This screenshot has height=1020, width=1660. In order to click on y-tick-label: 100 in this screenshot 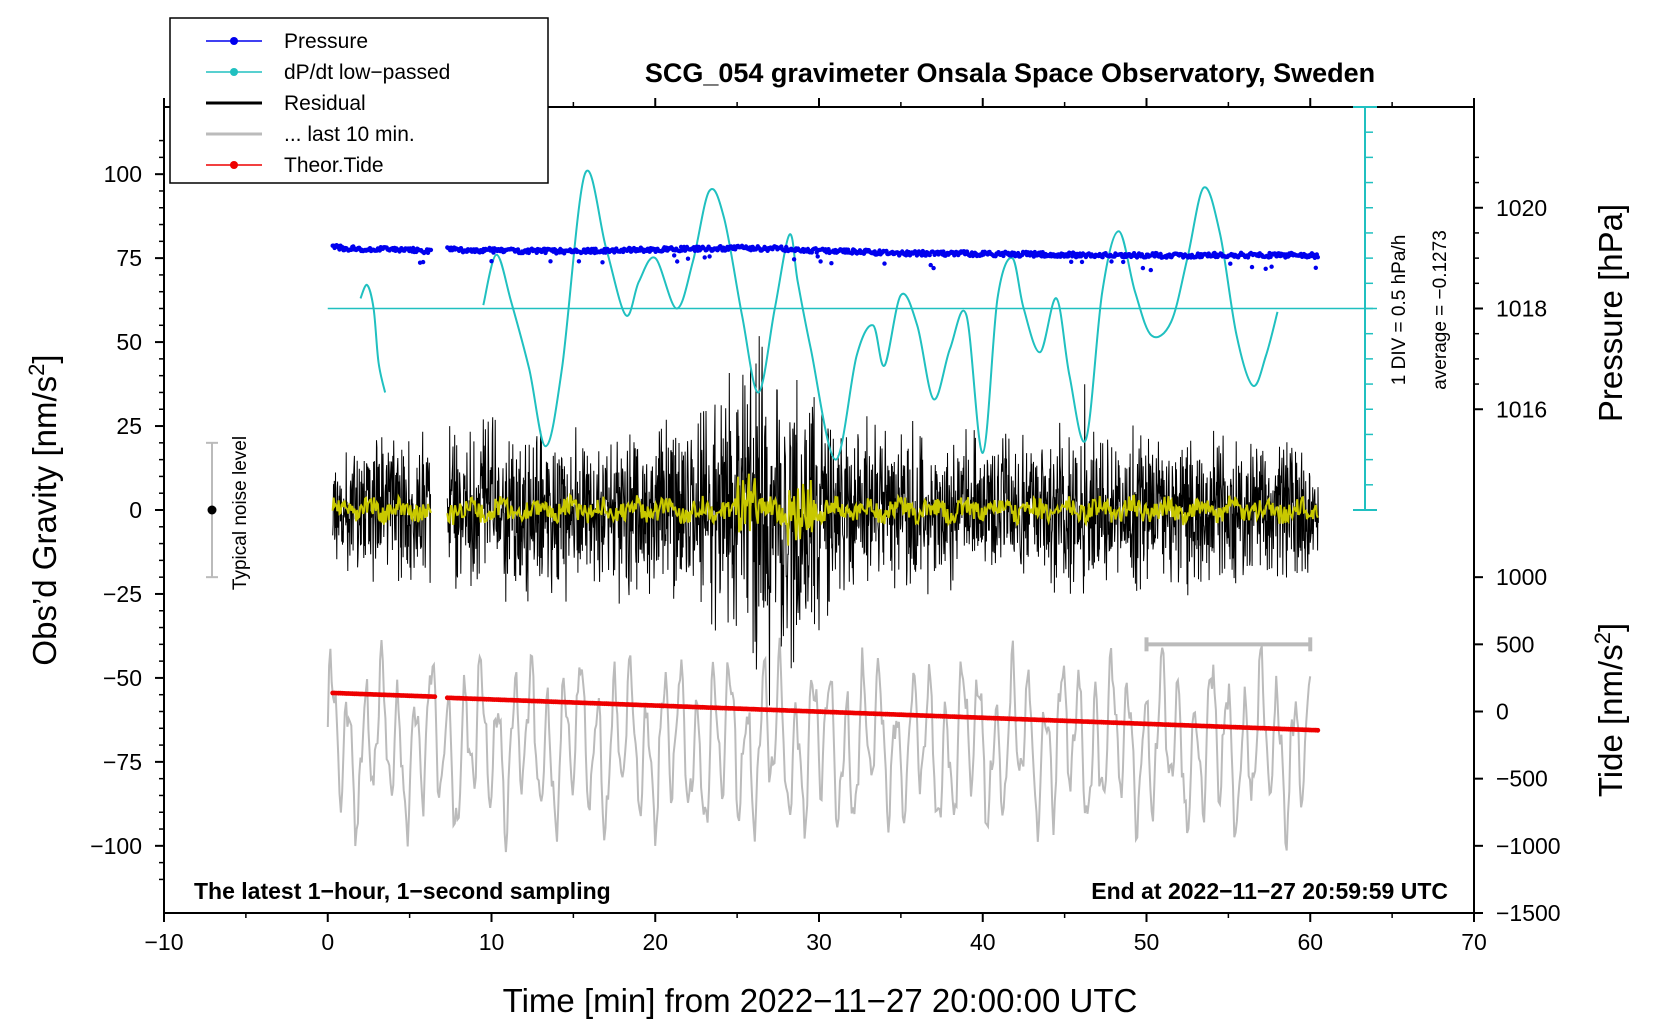, I will do `click(123, 174)`.